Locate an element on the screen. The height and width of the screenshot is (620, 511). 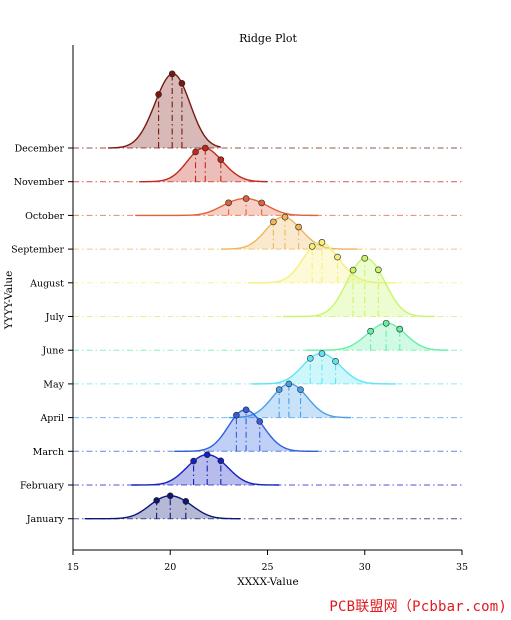
x-tick-label: 30 is located at coordinates (365, 567).